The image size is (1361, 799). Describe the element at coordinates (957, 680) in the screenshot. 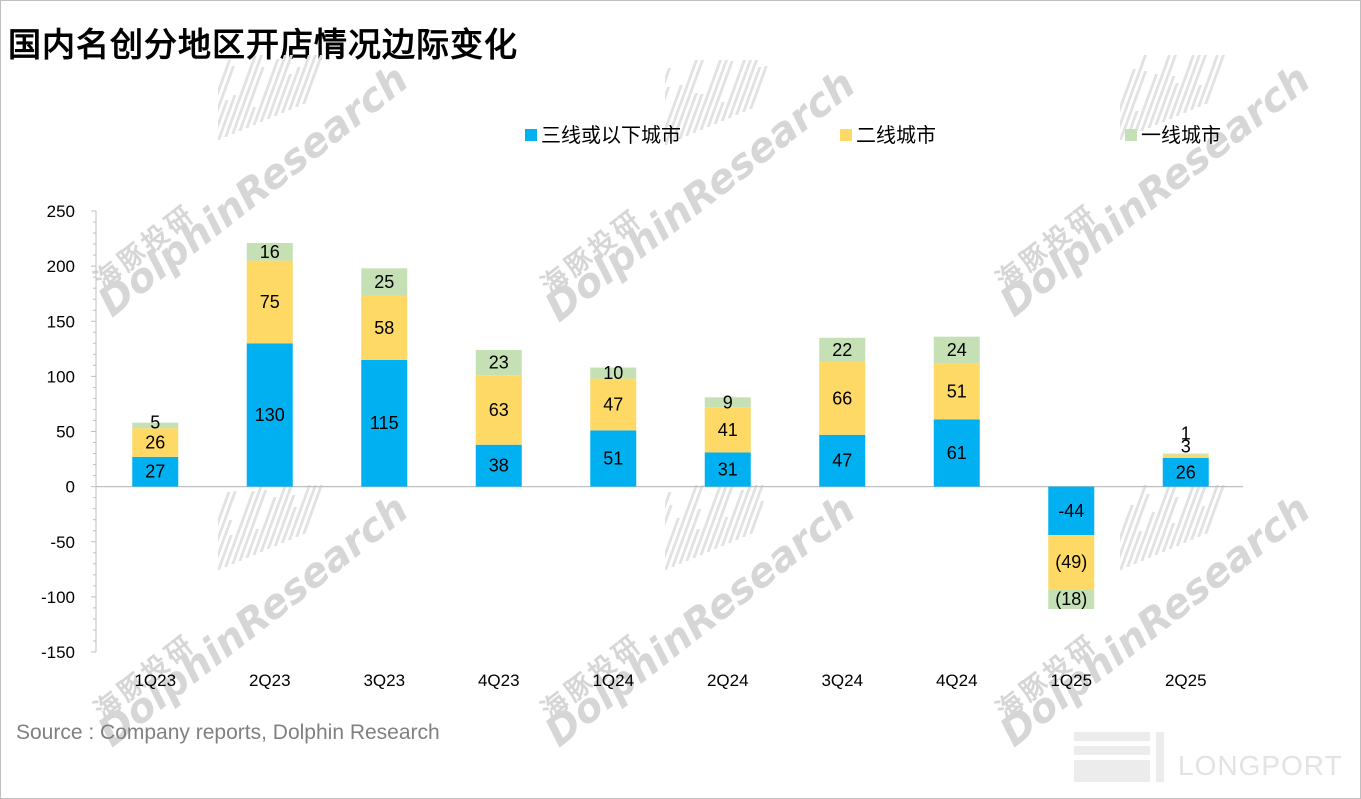

I see `x-tick-label: 4Q24` at that location.